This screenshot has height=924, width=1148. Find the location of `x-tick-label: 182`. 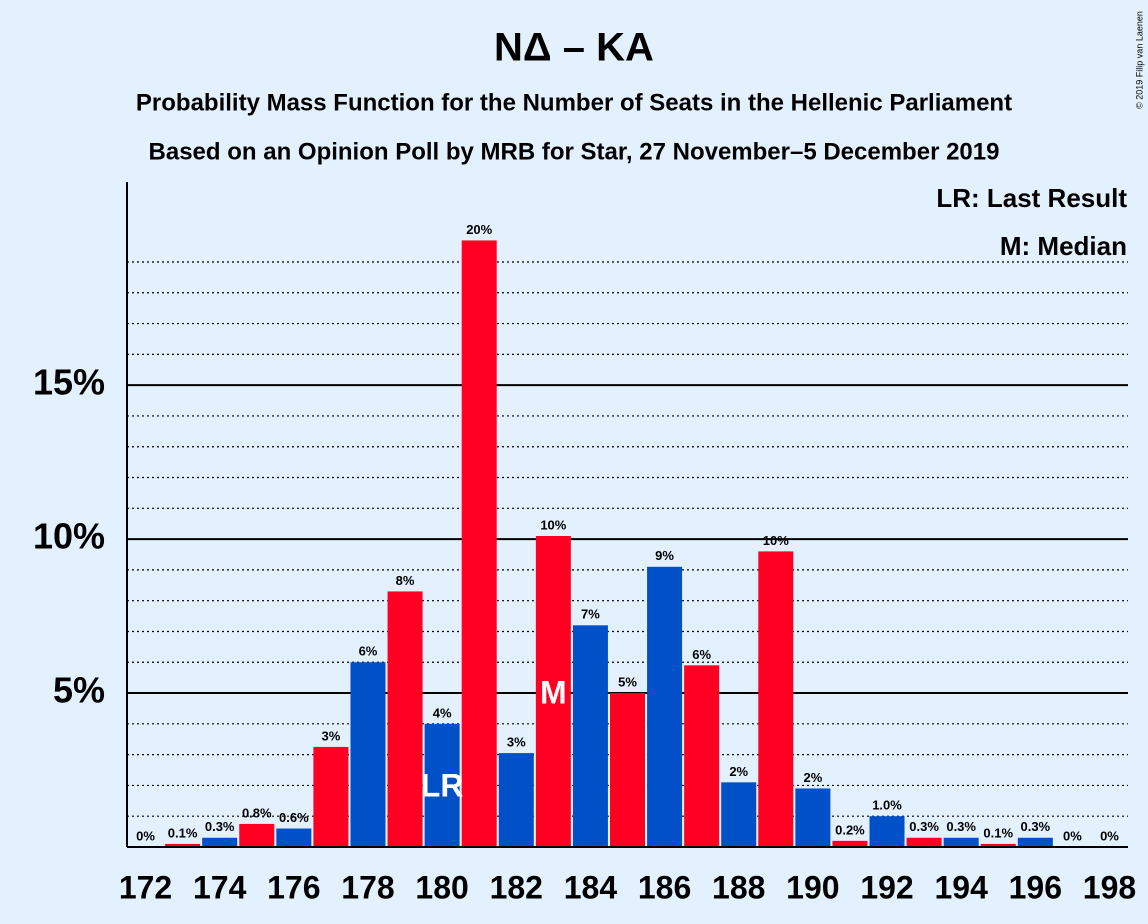

x-tick-label: 182 is located at coordinates (516, 887).